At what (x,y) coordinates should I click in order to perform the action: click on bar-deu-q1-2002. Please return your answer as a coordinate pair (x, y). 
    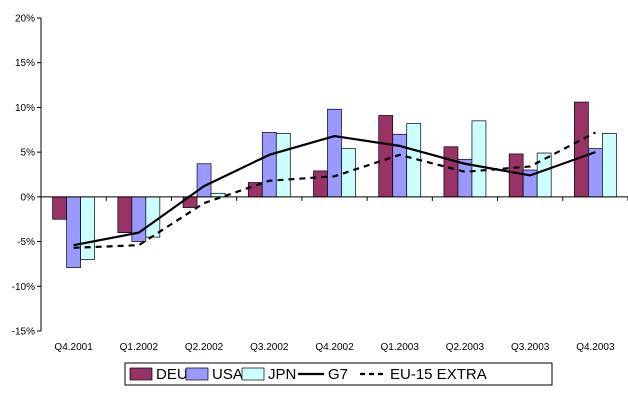
    Looking at the image, I should click on (125, 214).